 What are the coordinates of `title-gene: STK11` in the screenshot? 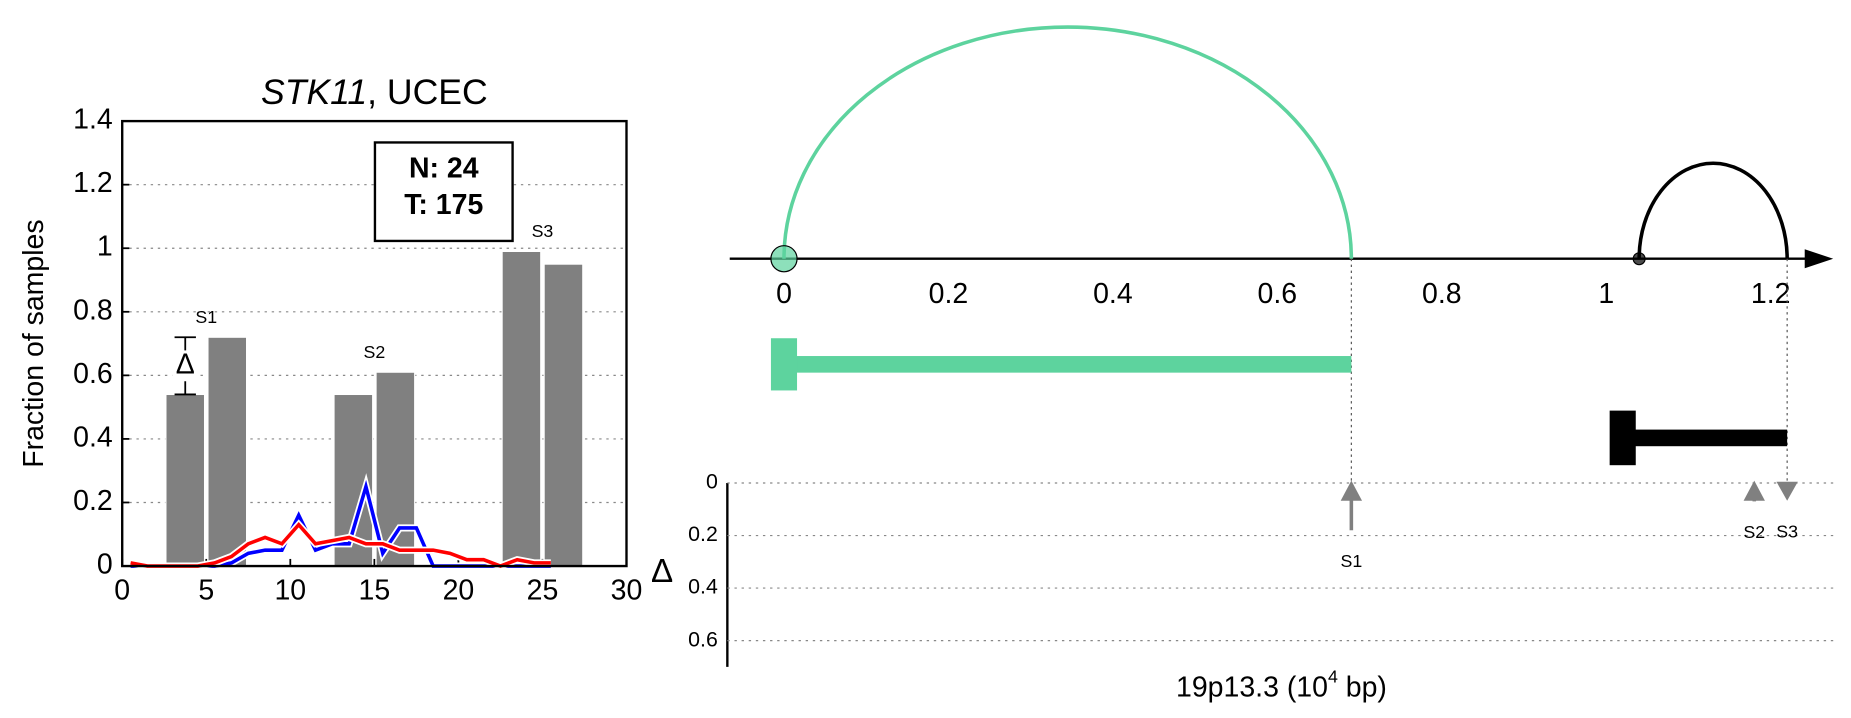 It's located at (314, 92).